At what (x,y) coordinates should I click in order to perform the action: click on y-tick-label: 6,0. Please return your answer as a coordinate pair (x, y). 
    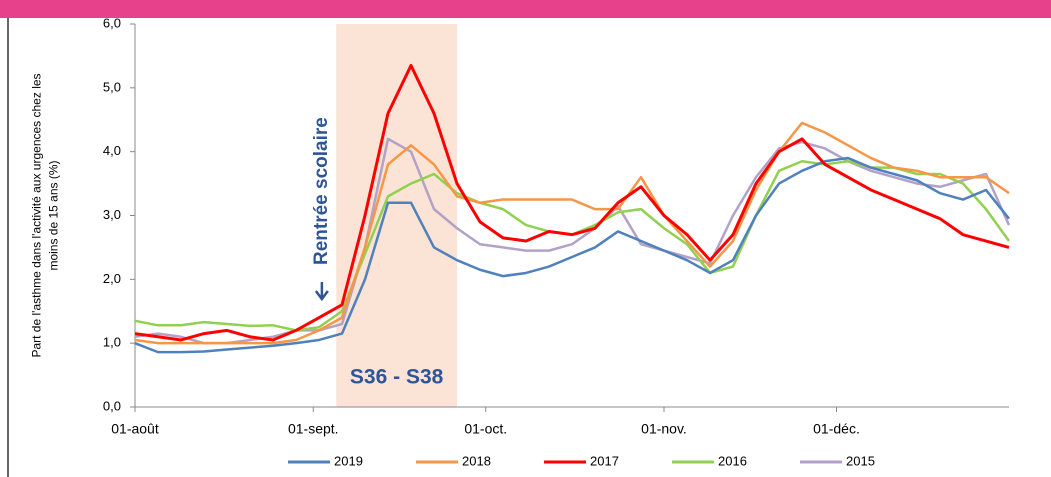
    Looking at the image, I should click on (112, 22).